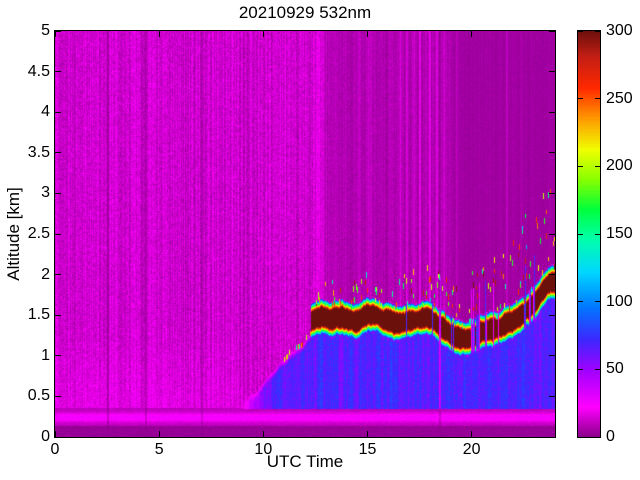  Describe the element at coordinates (45, 274) in the screenshot. I see `y-tick-label: 2` at that location.